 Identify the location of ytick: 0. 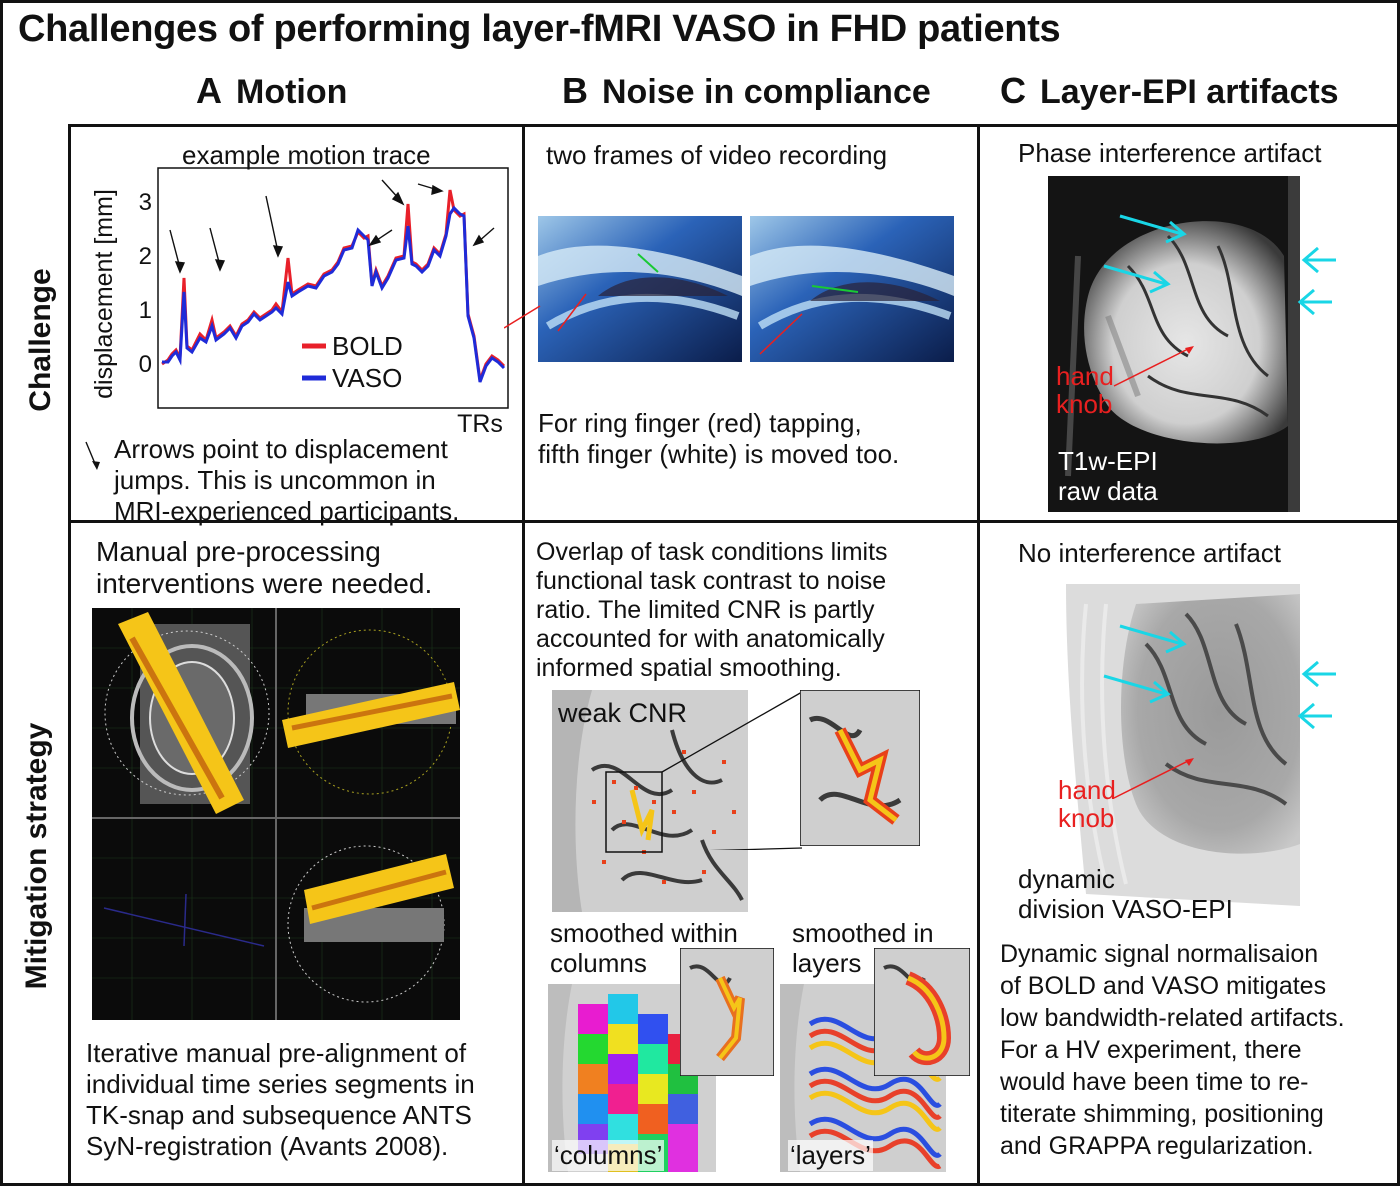
(145, 364).